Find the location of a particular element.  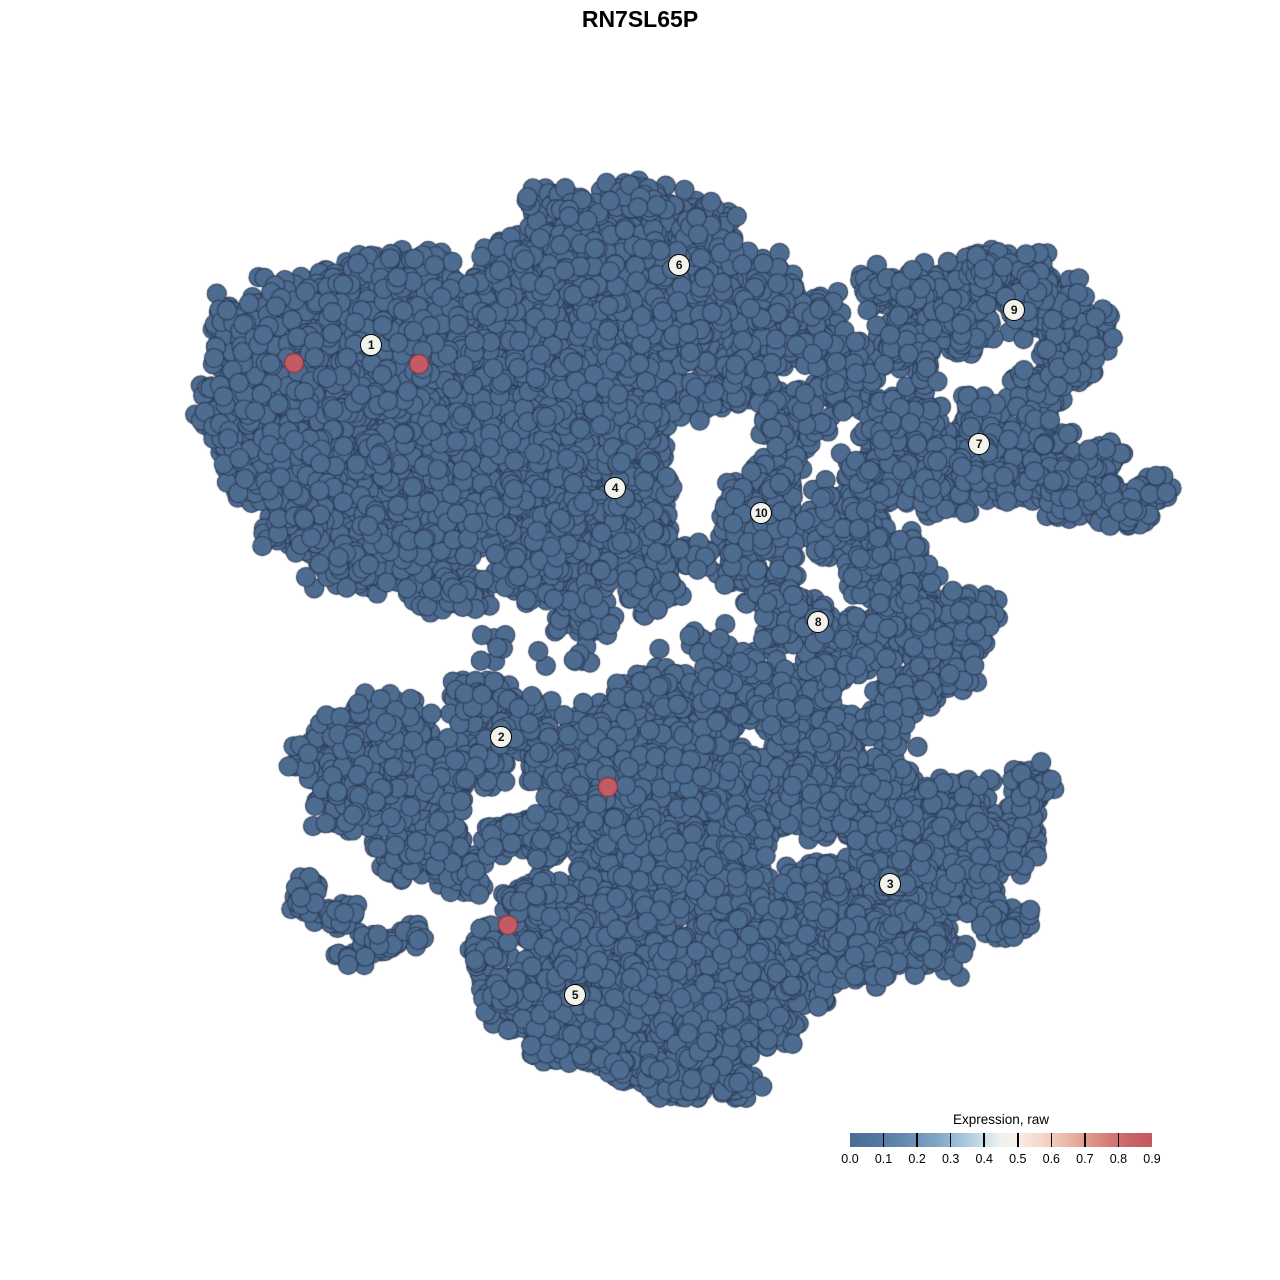

legend-tick-label: 0.4 is located at coordinates (984, 1159).